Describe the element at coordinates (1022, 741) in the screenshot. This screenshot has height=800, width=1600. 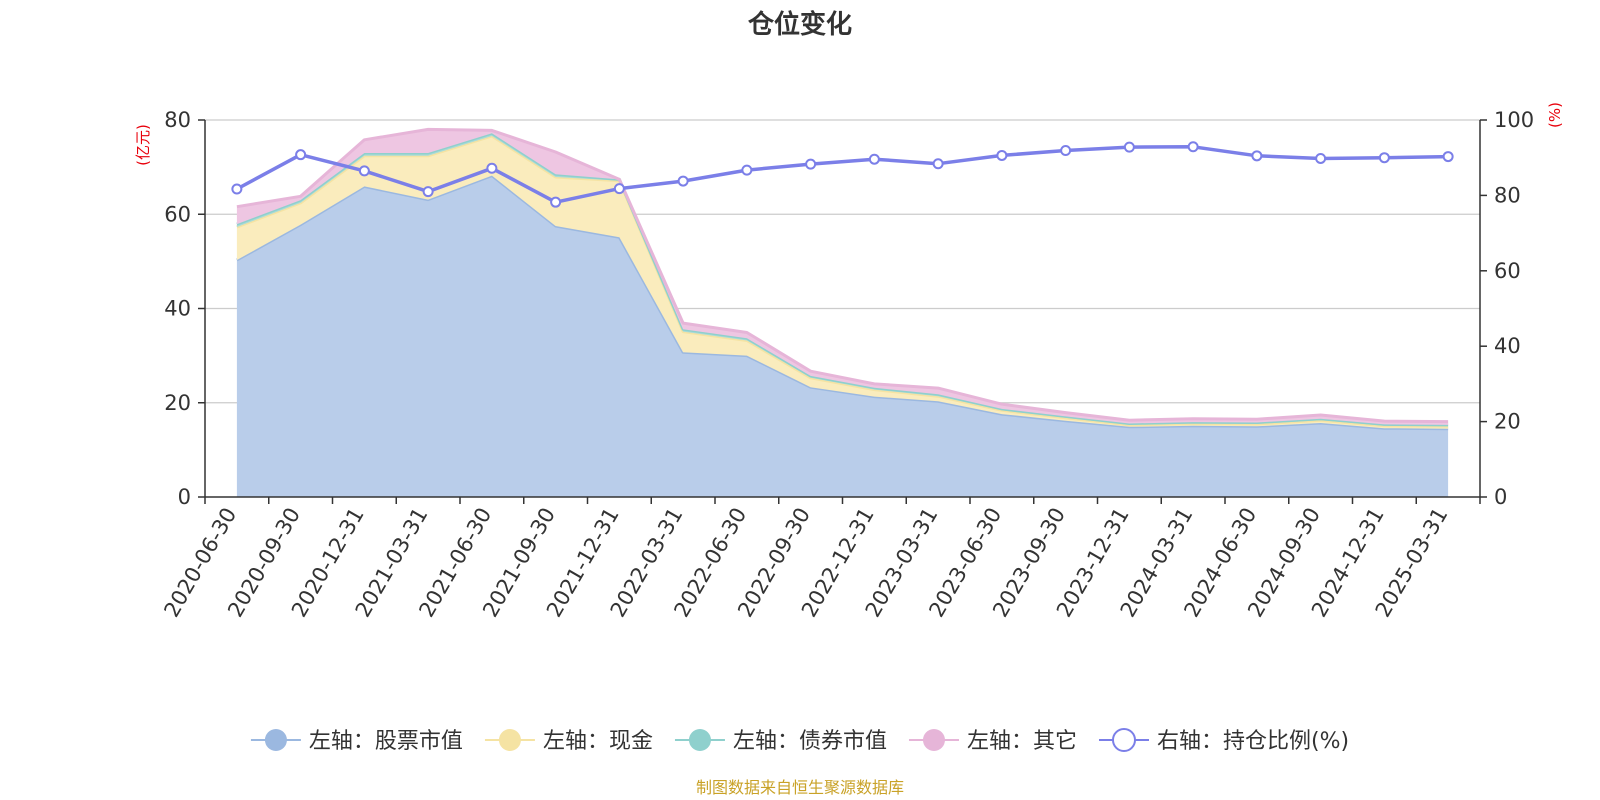
I see `legend-label: 左轴：其它` at that location.